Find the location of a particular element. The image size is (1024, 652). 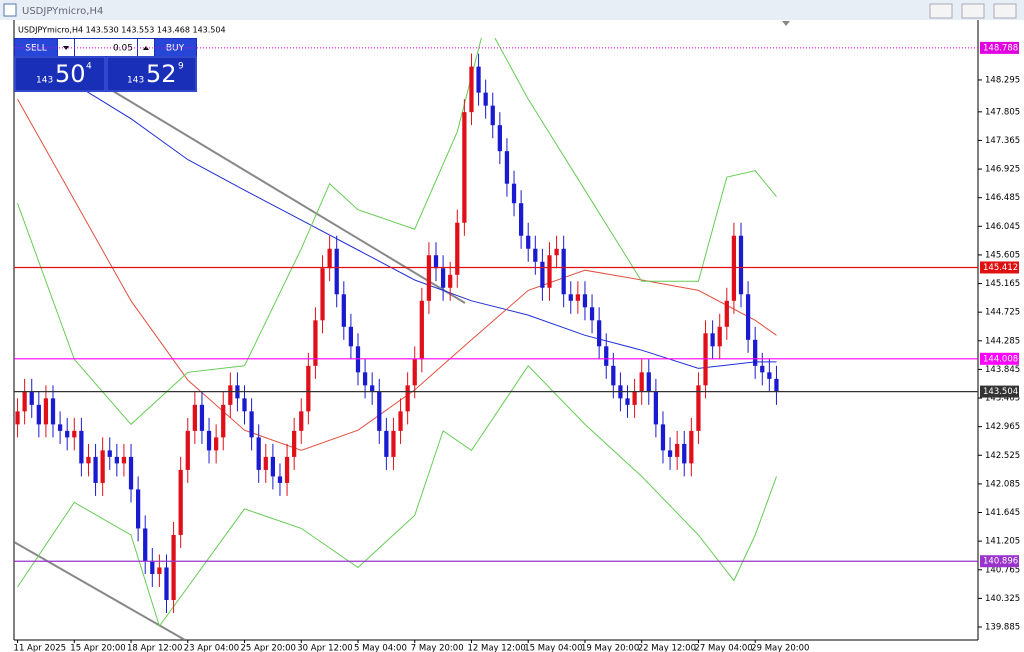

level-label: 148.788 is located at coordinates (1000, 48).